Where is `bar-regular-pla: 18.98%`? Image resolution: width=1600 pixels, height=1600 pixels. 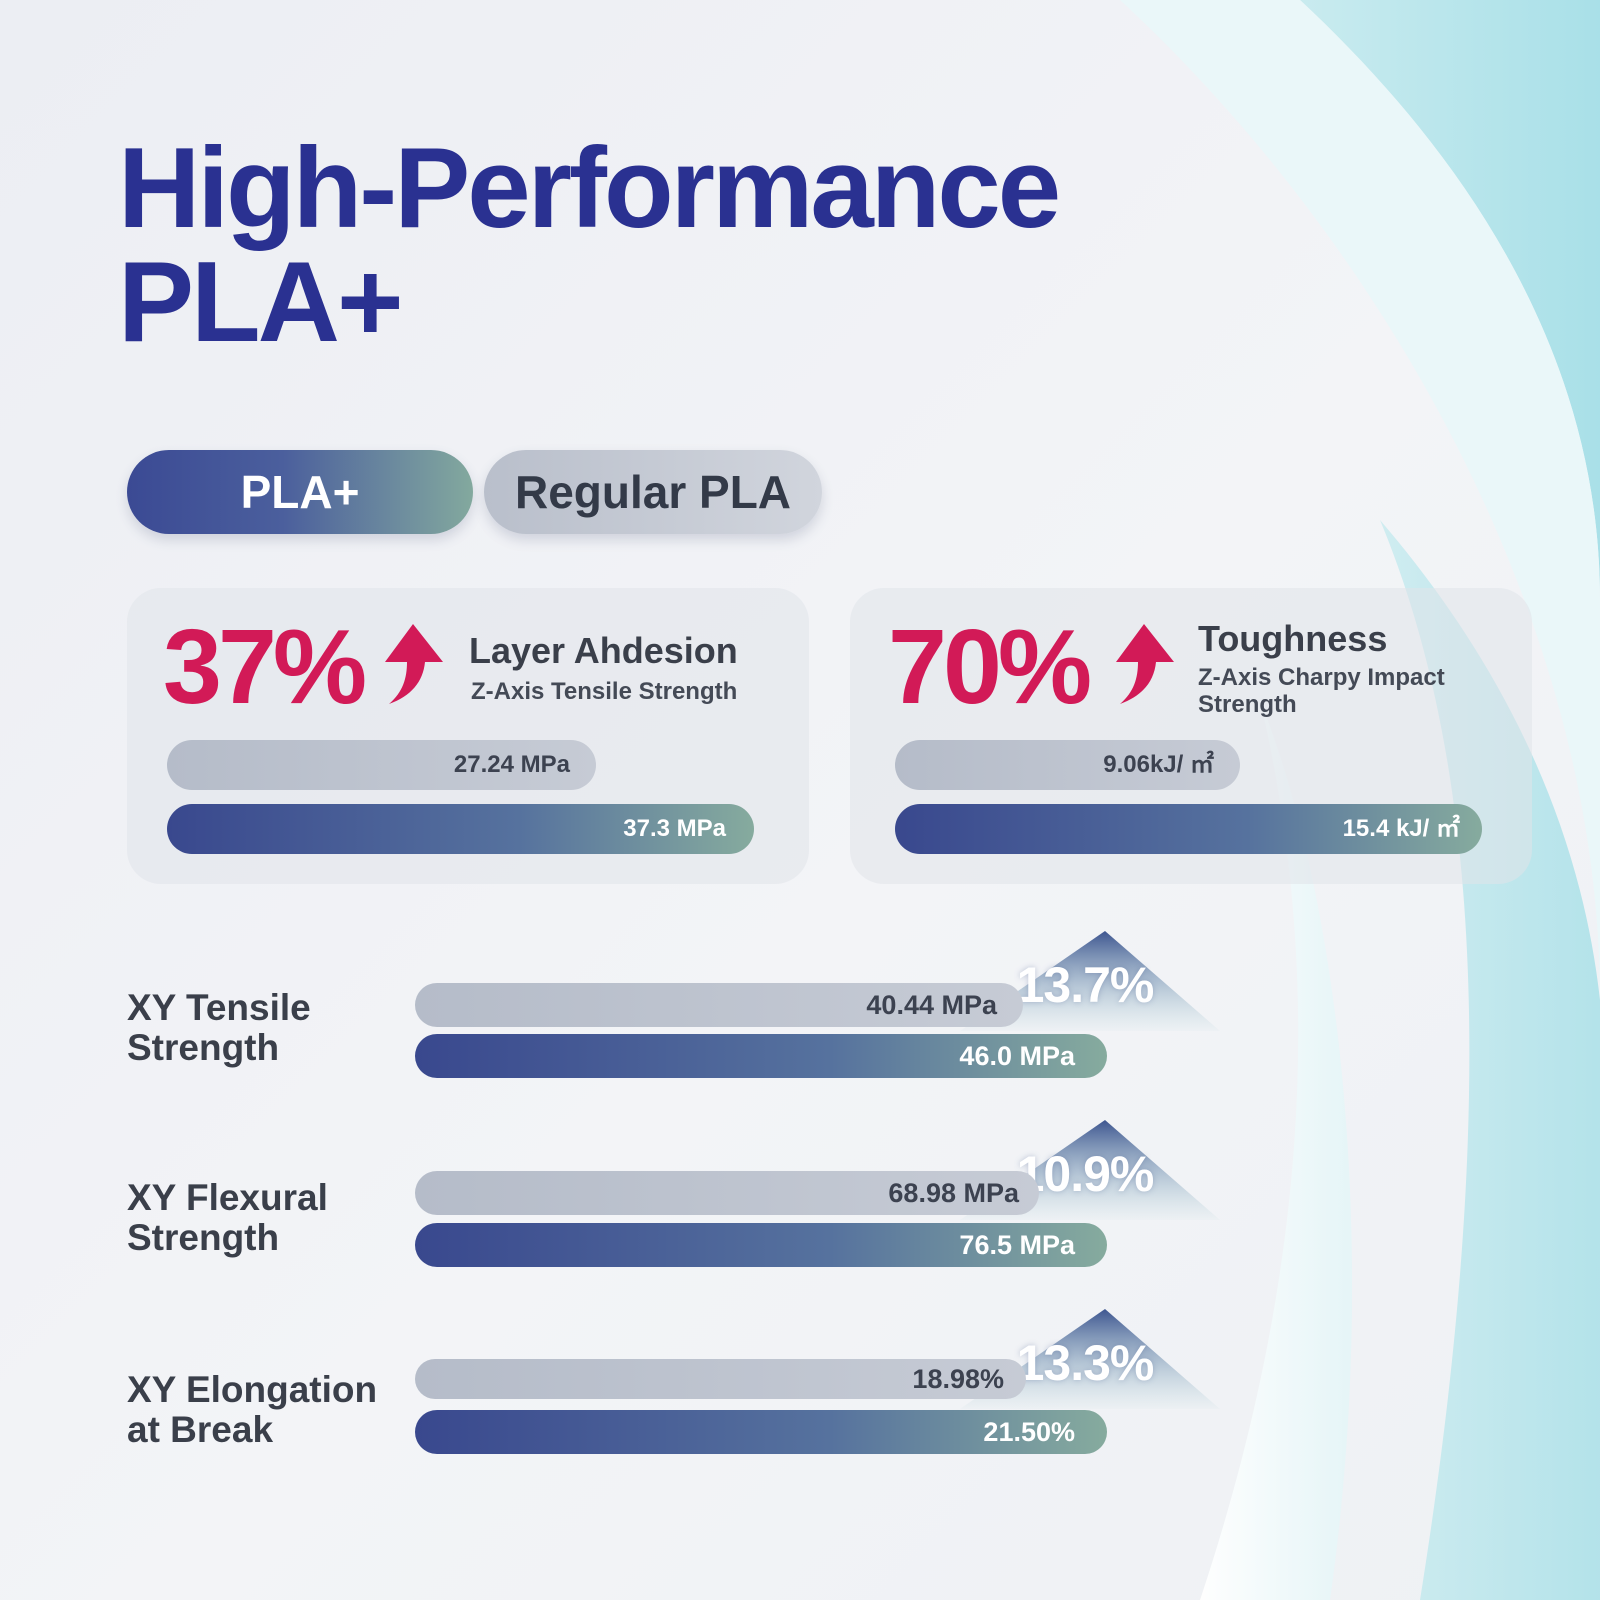 bar-regular-pla: 18.98% is located at coordinates (720, 1379).